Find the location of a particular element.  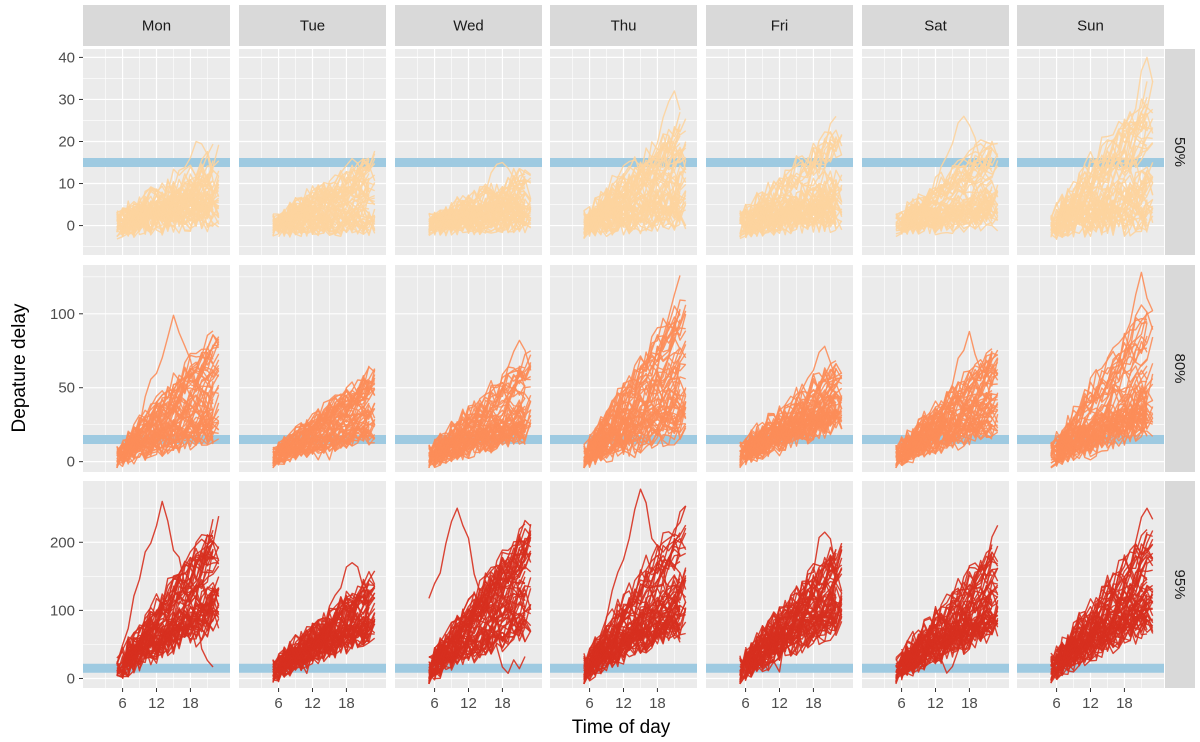

panel-50pct-mon is located at coordinates (156, 152).